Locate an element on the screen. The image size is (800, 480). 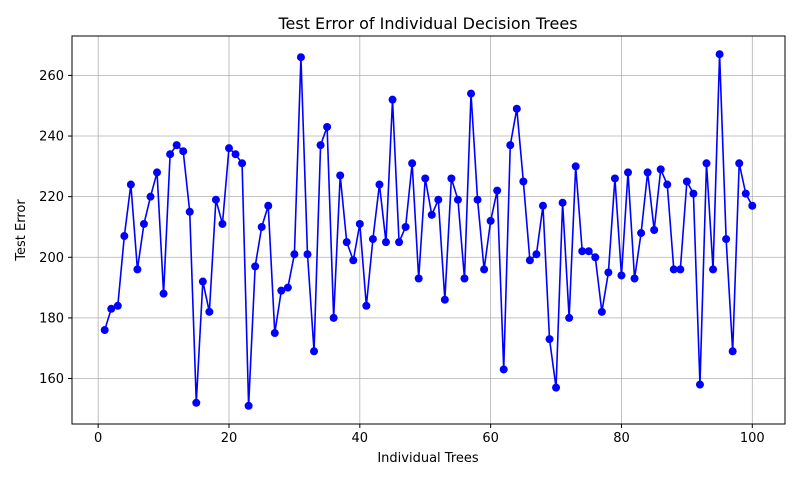
x-tick-label: 0 is located at coordinates (98, 438).